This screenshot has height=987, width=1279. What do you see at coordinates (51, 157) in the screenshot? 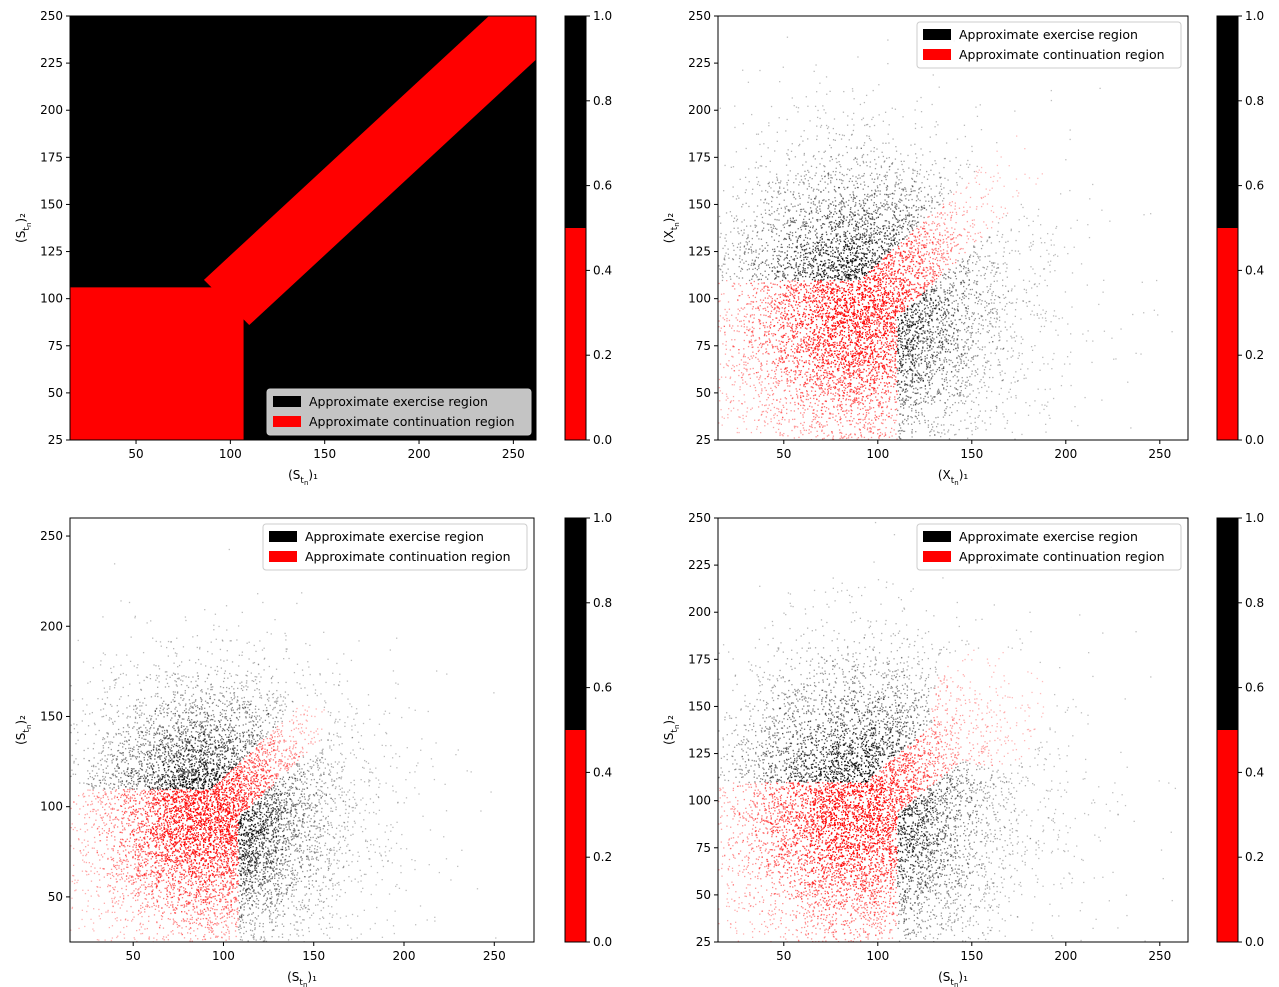
I see `y-tick-label: 175` at bounding box center [51, 157].